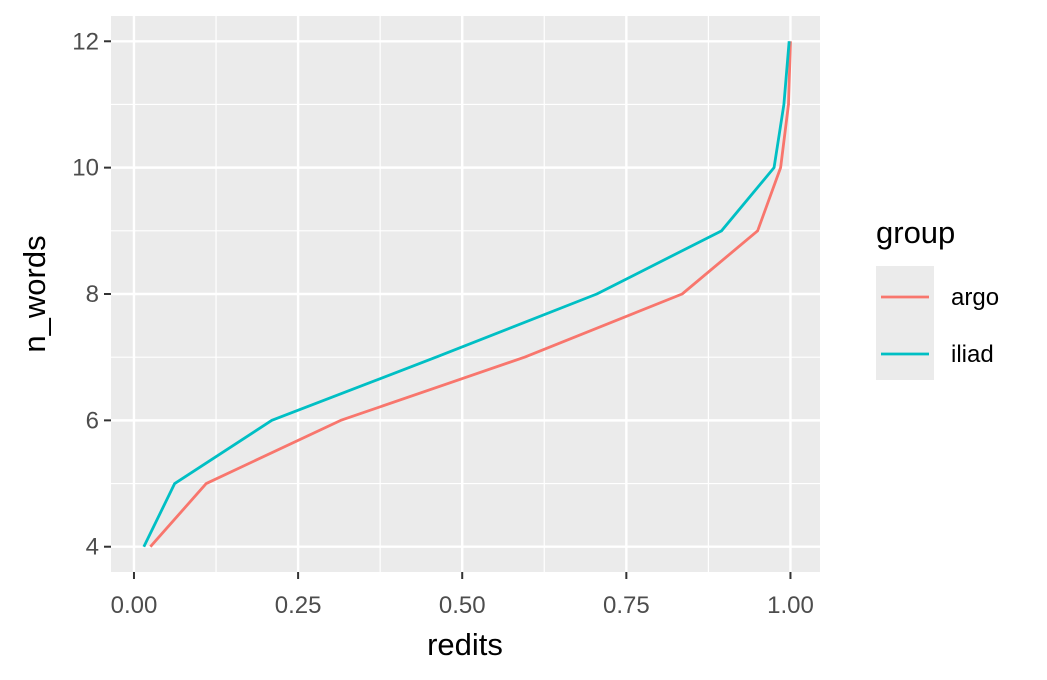 The image size is (1047, 680). Describe the element at coordinates (34, 293) in the screenshot. I see `y-axis-title: n_words` at that location.